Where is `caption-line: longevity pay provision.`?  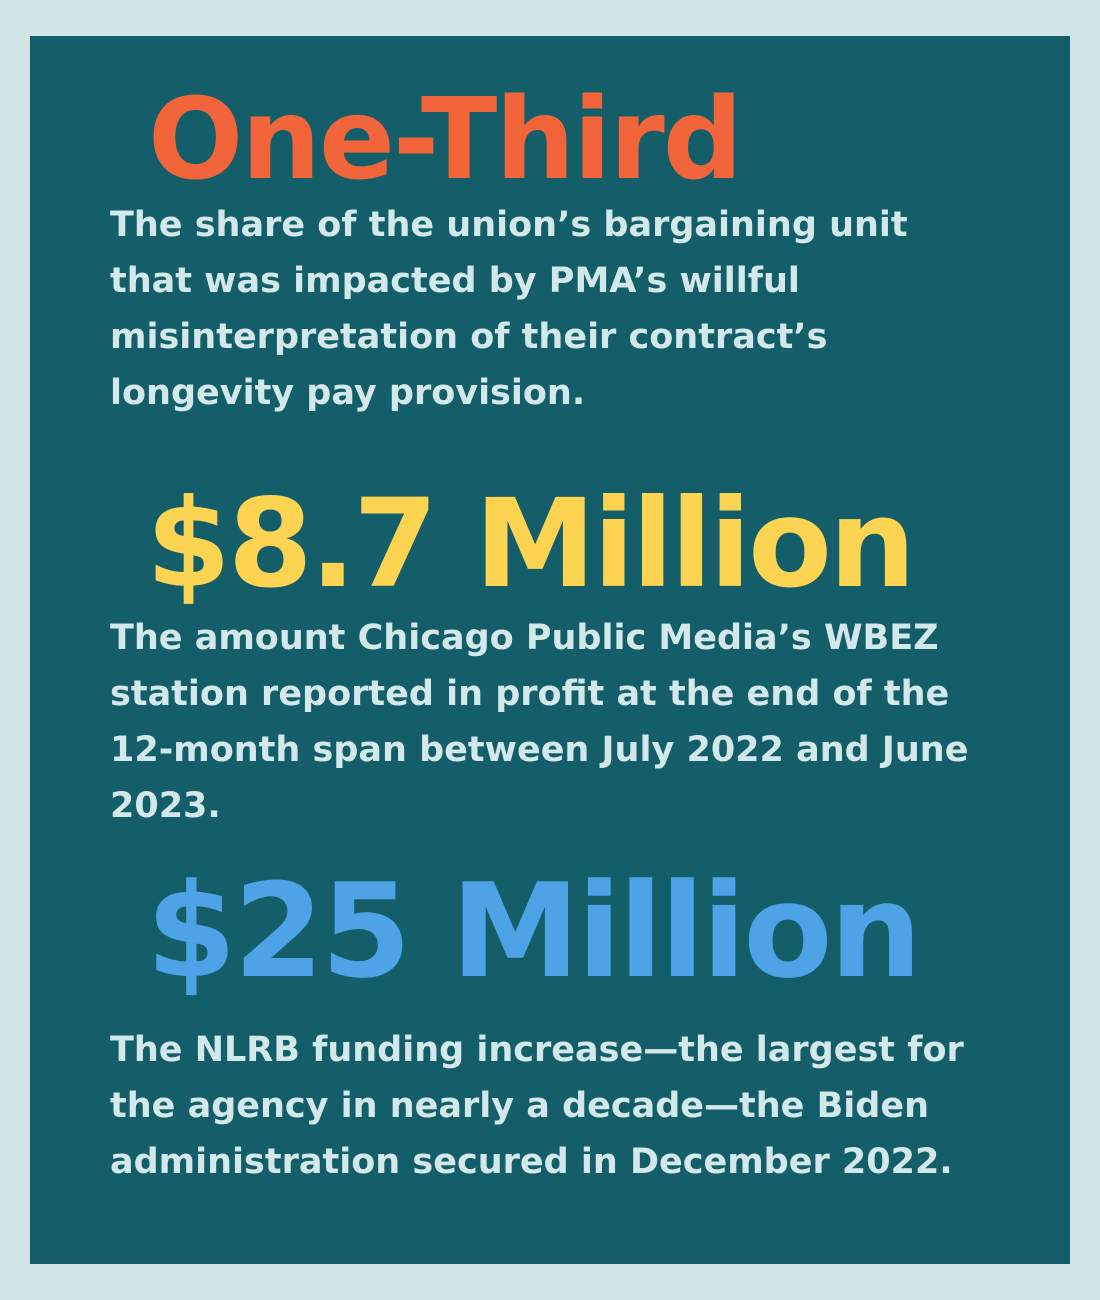
caption-line: longevity pay provision. is located at coordinates (348, 393).